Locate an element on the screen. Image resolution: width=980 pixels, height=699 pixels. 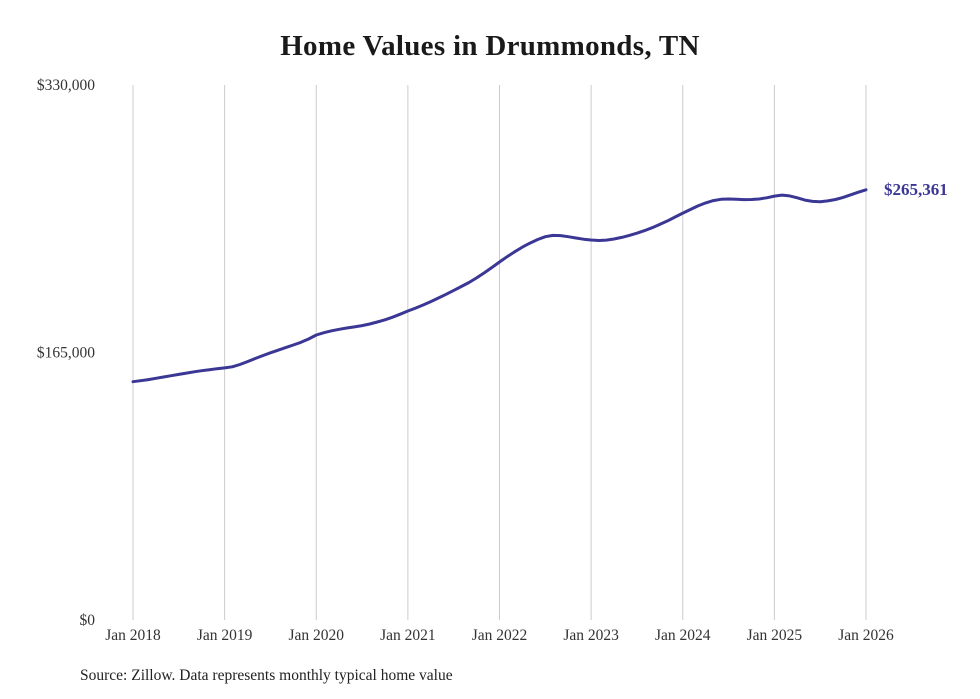
x-axis-label: Jan 2026 is located at coordinates (866, 635).